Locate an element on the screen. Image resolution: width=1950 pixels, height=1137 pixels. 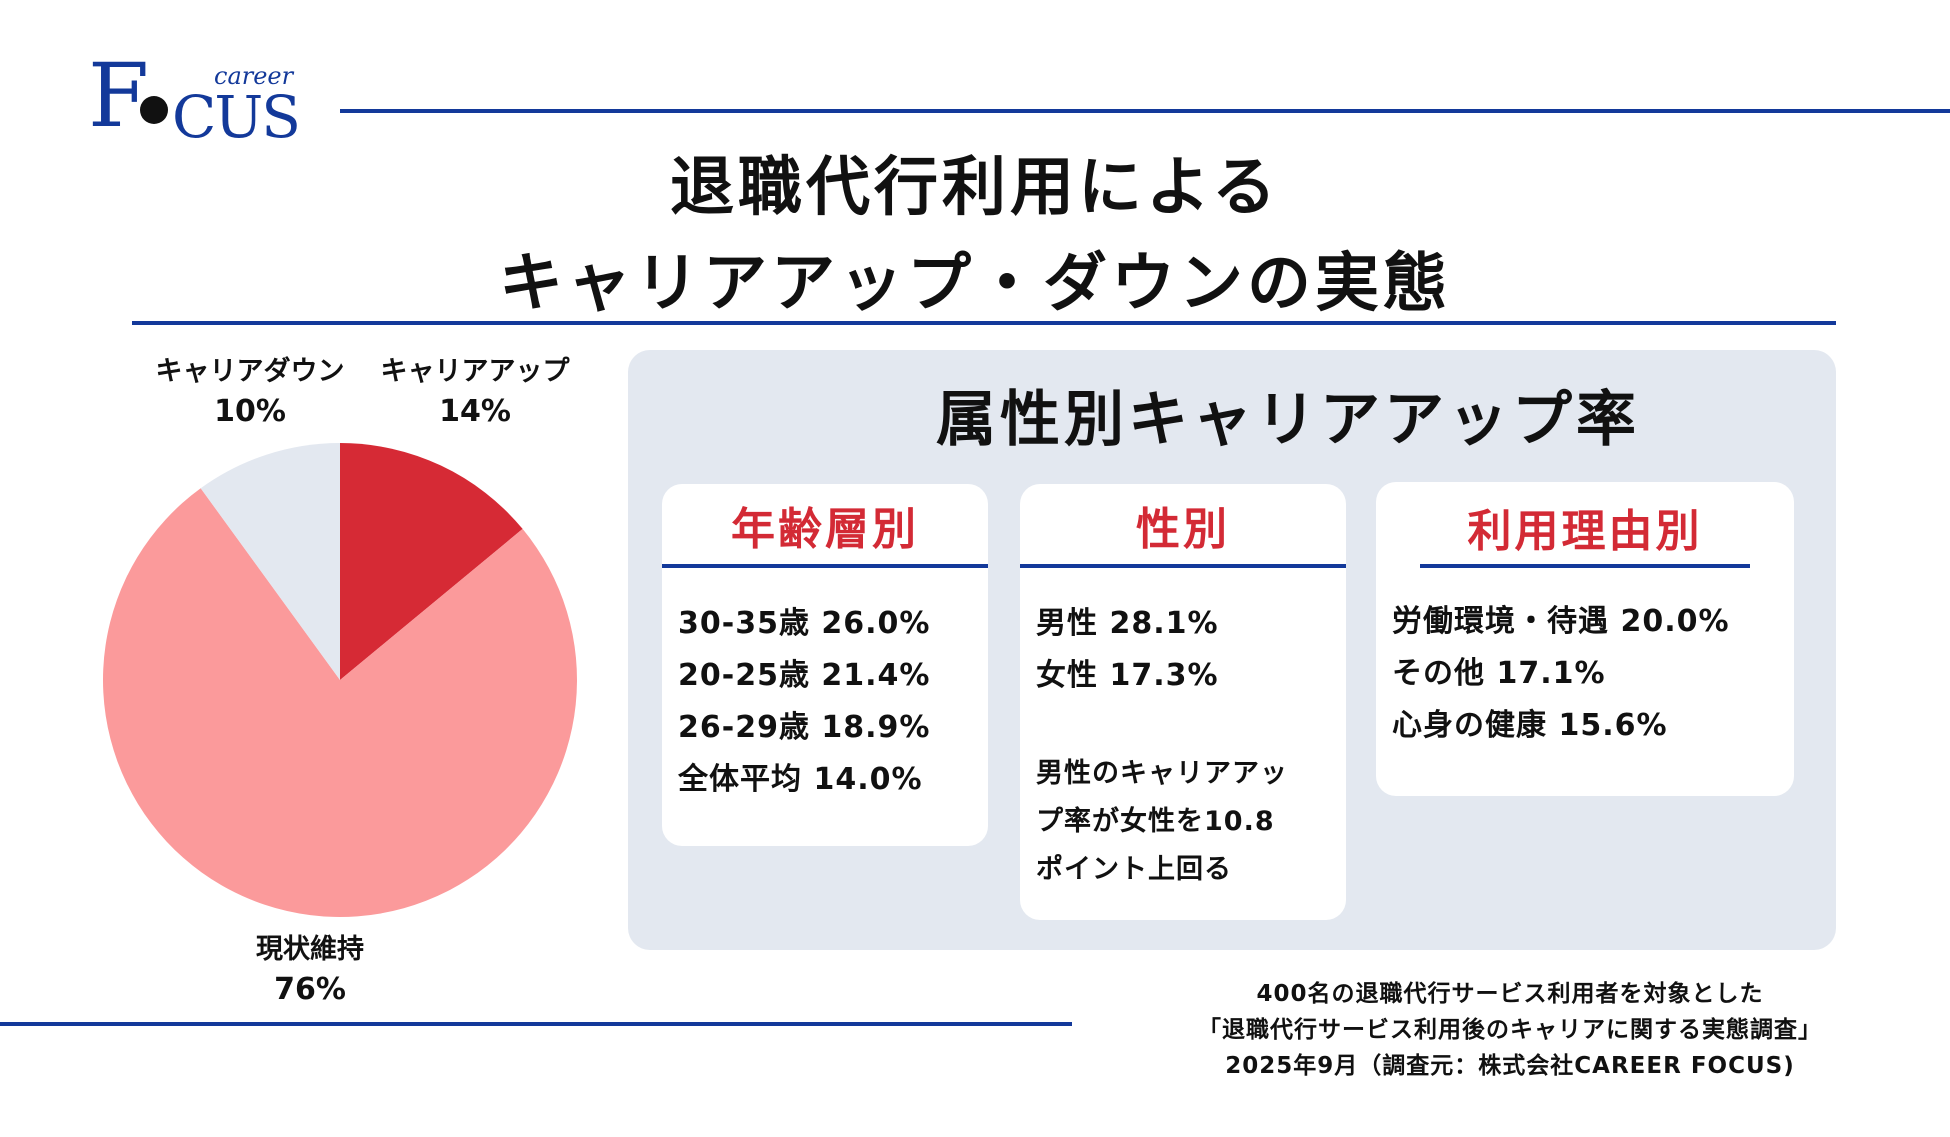
pie-slice-career-up is located at coordinates (431, 561).